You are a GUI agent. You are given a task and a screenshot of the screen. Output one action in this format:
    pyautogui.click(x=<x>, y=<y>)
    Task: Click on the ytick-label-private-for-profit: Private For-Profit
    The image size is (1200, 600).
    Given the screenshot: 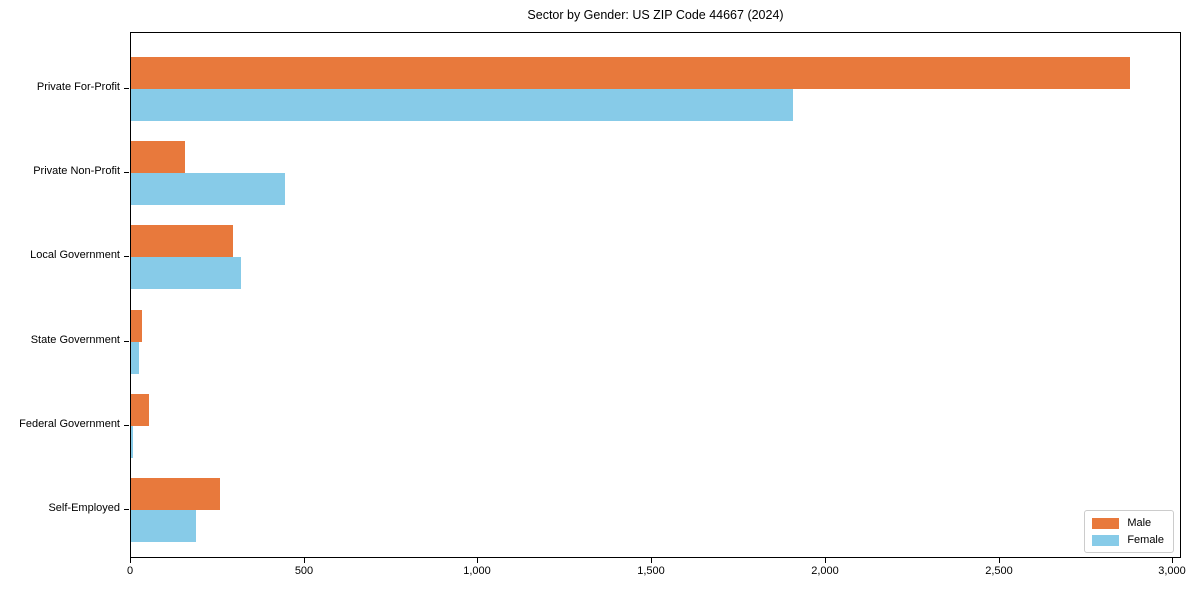 What is the action you would take?
    pyautogui.click(x=78, y=87)
    